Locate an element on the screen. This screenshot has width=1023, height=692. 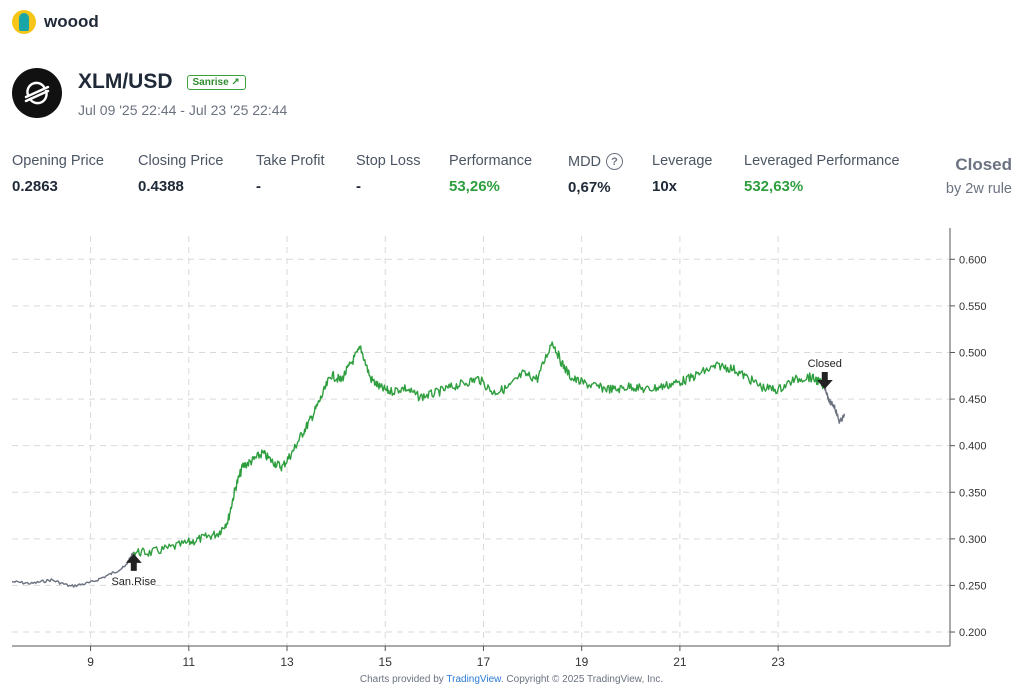
y-tick-label: 0.300 is located at coordinates (973, 540).